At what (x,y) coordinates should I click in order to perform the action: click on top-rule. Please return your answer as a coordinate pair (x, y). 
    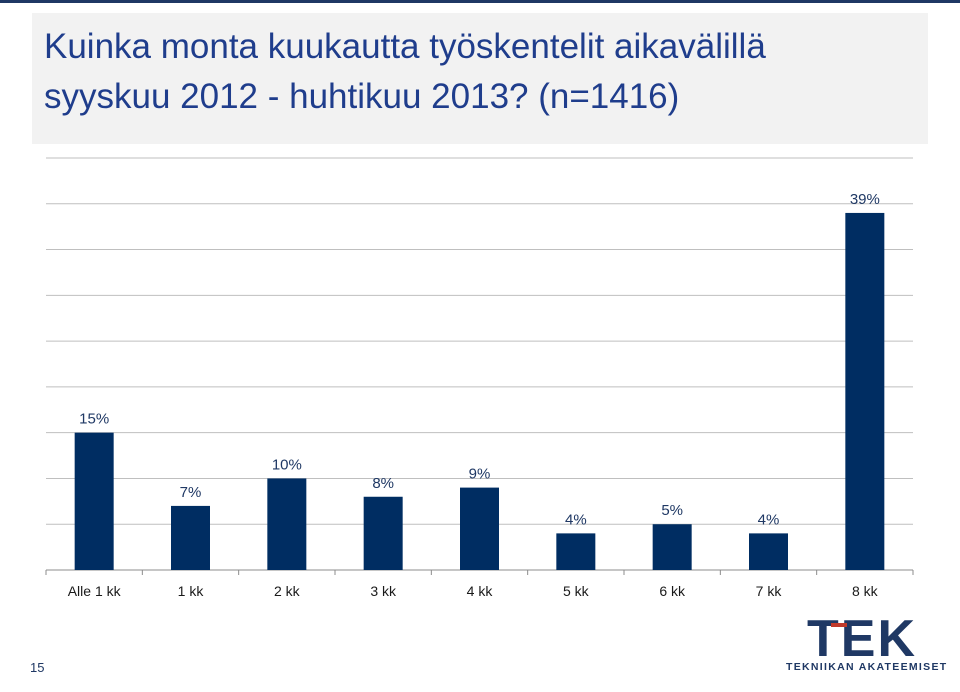
    Looking at the image, I should click on (480, 1).